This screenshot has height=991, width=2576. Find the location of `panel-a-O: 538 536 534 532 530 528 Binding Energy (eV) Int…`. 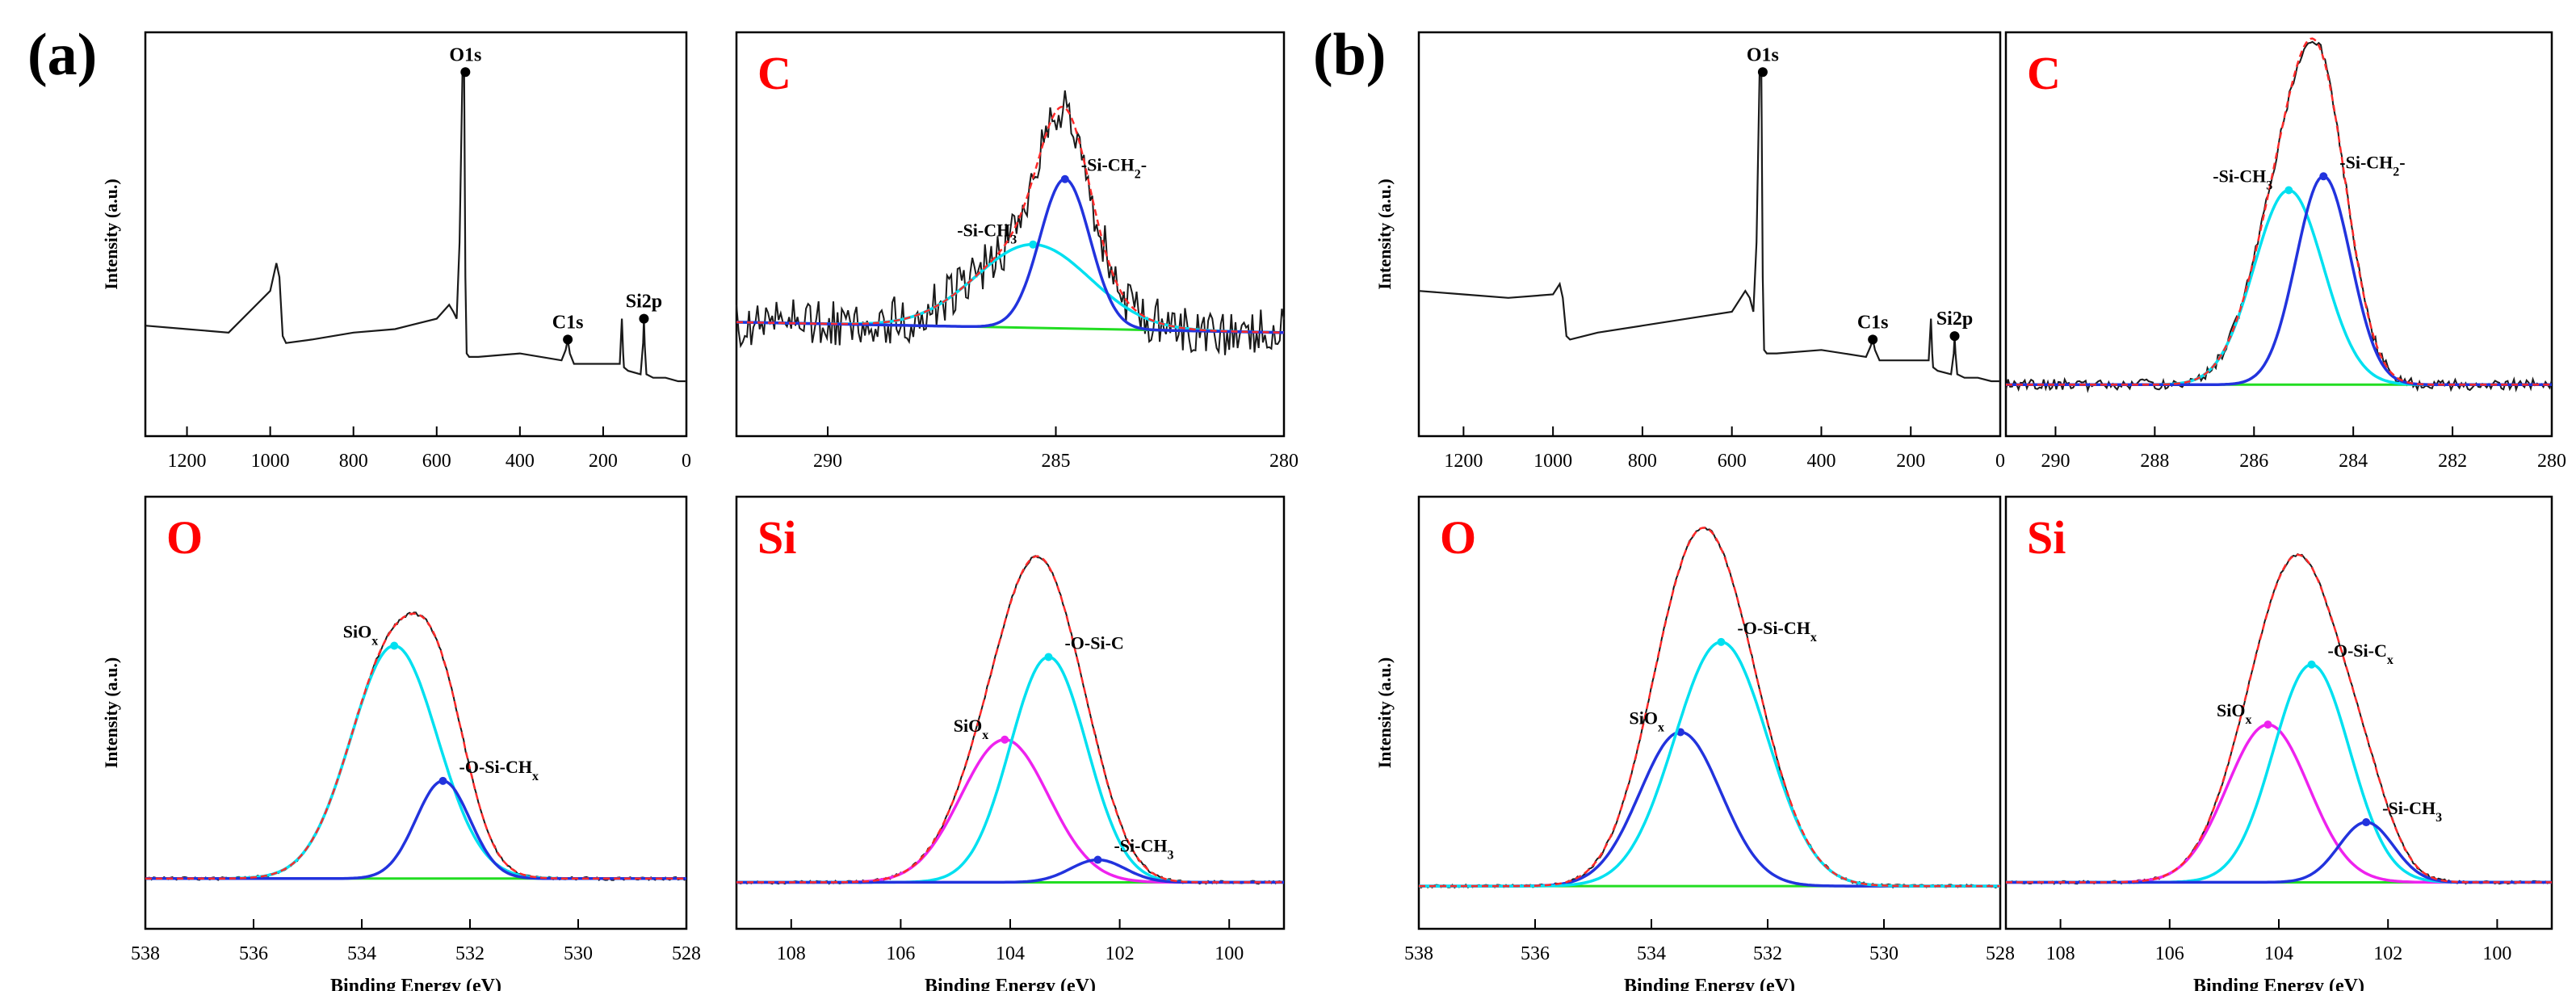

panel-a-O: 538 536 534 532 530 528 Binding Energy (eV) Int… is located at coordinates (401, 743).